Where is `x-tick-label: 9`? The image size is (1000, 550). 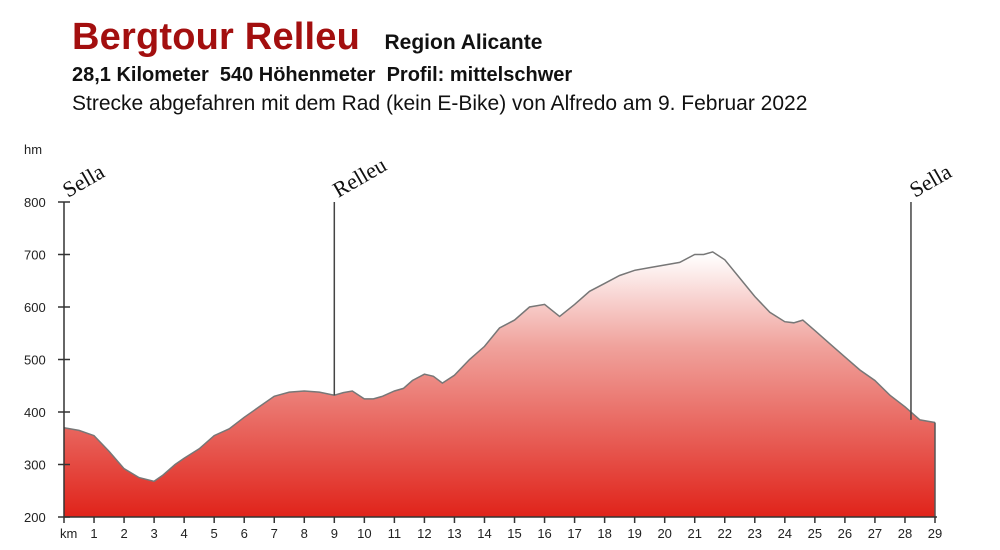
x-tick-label: 9 is located at coordinates (334, 533).